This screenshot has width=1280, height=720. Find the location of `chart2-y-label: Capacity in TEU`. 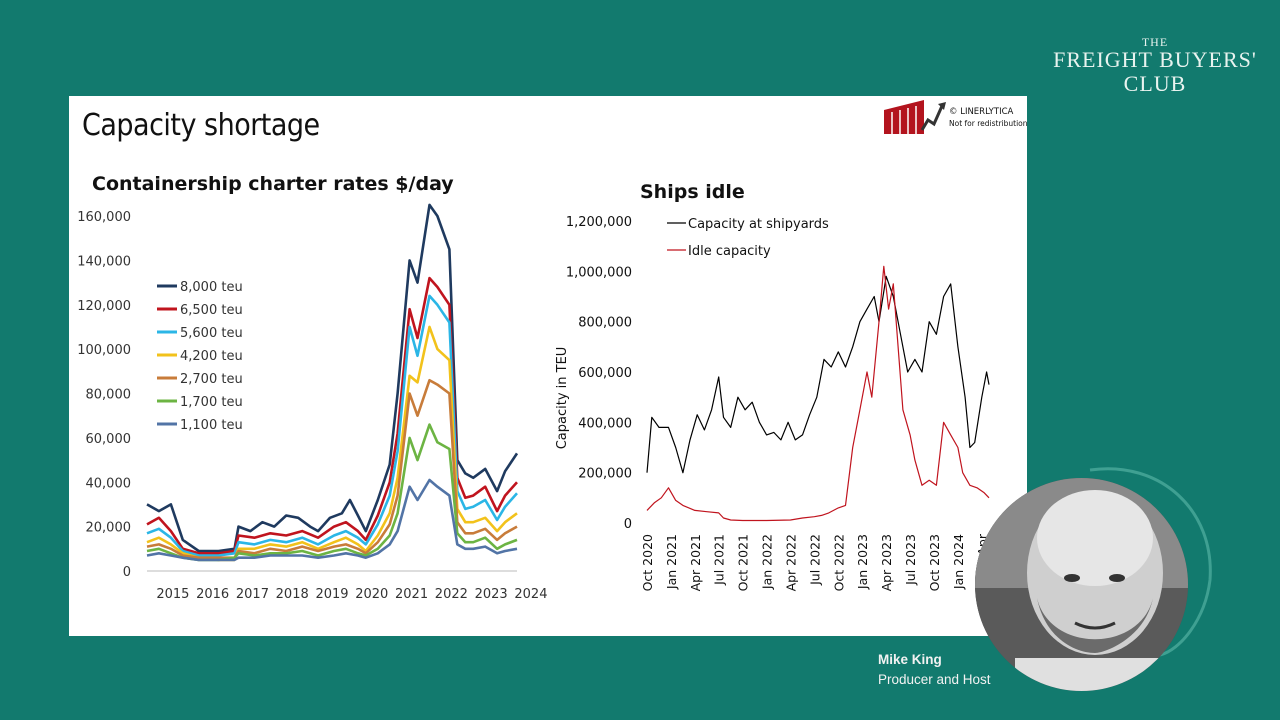

chart2-y-label: Capacity in TEU is located at coordinates (562, 398).